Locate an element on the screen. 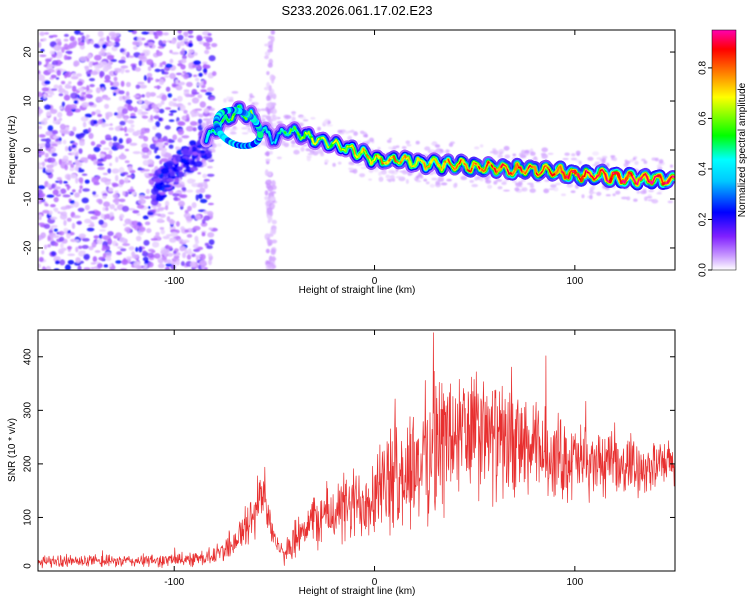 This screenshot has width=750, height=600. ridge-segment is located at coordinates (569, 175).